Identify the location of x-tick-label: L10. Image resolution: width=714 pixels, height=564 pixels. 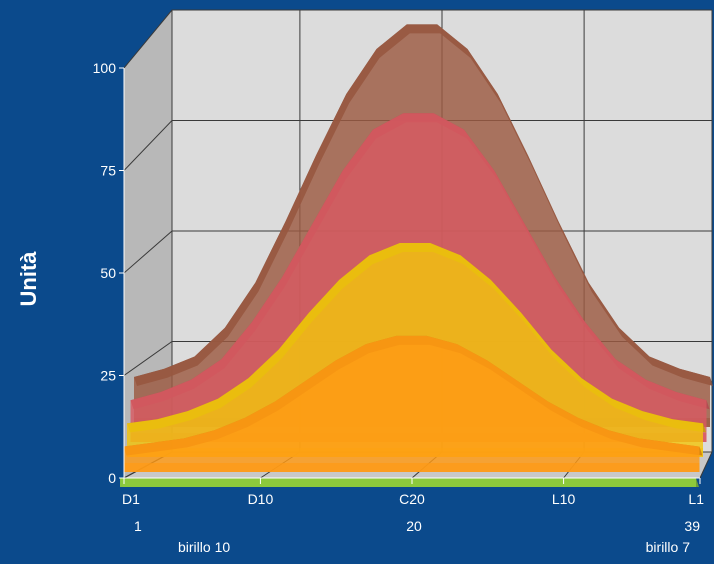
(564, 499).